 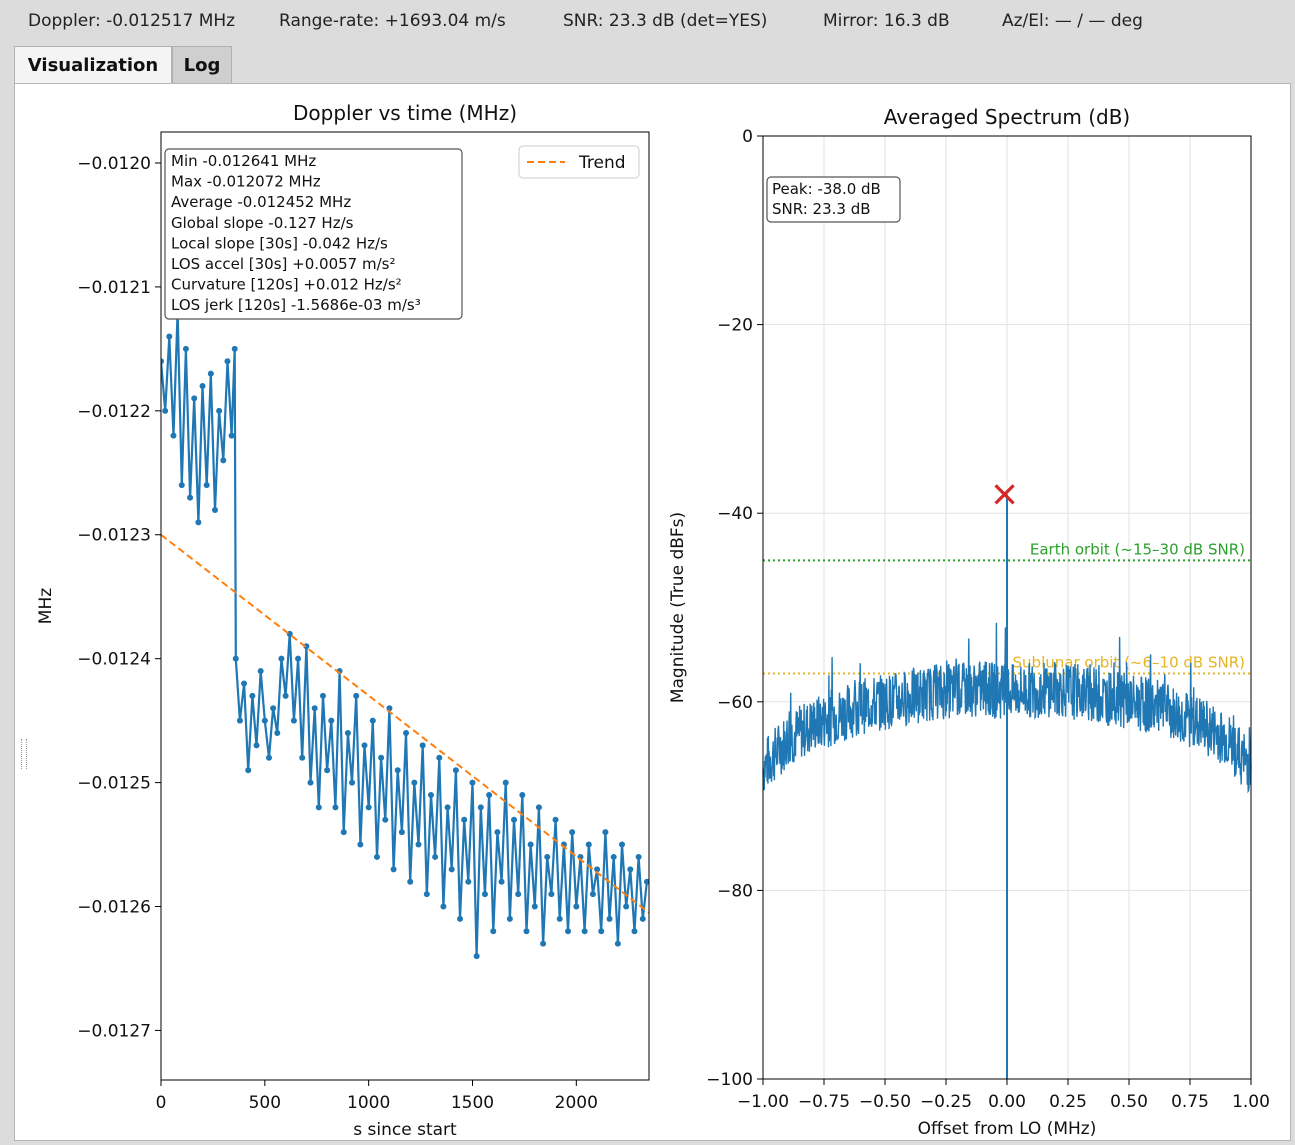 What do you see at coordinates (286, 285) in the screenshot?
I see `stats-line: Curvature [120s] +0.012 Hz/s²` at bounding box center [286, 285].